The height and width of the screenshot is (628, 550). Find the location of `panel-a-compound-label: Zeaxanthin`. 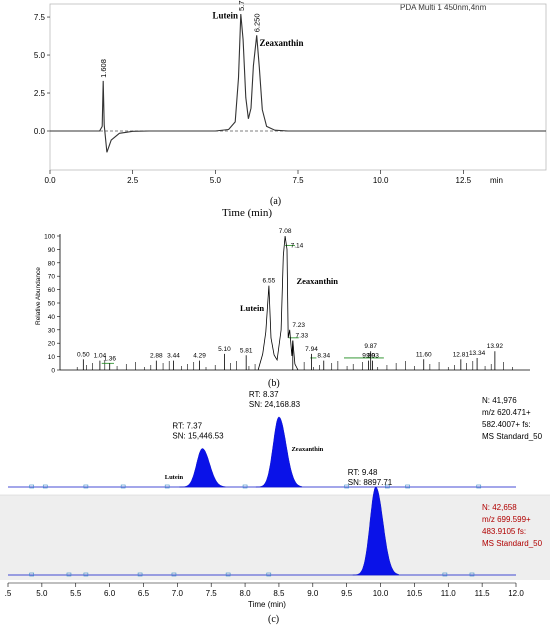

panel-a-compound-label: Zeaxanthin is located at coordinates (281, 43).